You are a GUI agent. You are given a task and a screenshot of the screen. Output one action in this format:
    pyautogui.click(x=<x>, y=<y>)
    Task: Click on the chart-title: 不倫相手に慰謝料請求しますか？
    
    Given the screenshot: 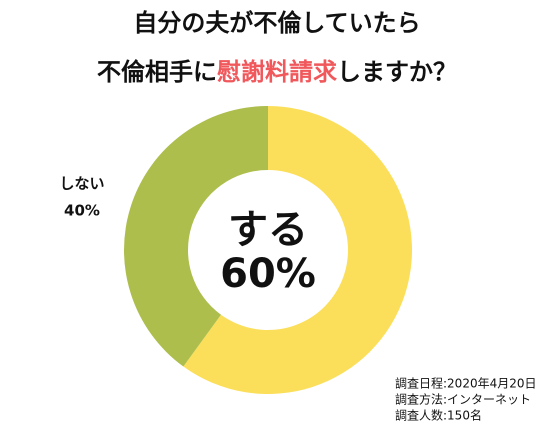 What is the action you would take?
    pyautogui.click(x=277, y=72)
    